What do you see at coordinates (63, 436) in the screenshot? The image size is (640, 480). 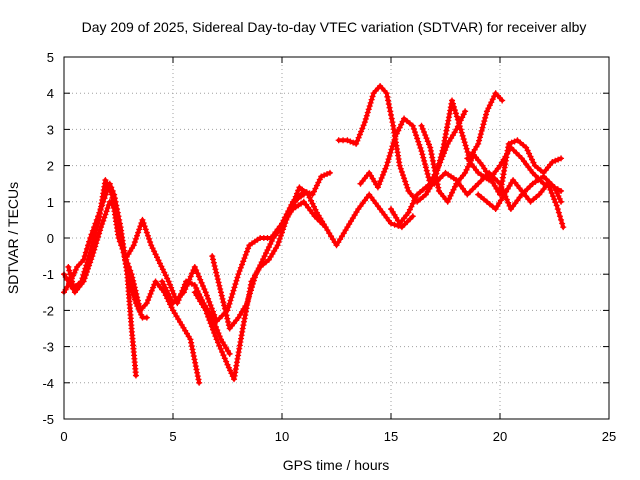 I see `x-tick-label: 0` at bounding box center [63, 436].